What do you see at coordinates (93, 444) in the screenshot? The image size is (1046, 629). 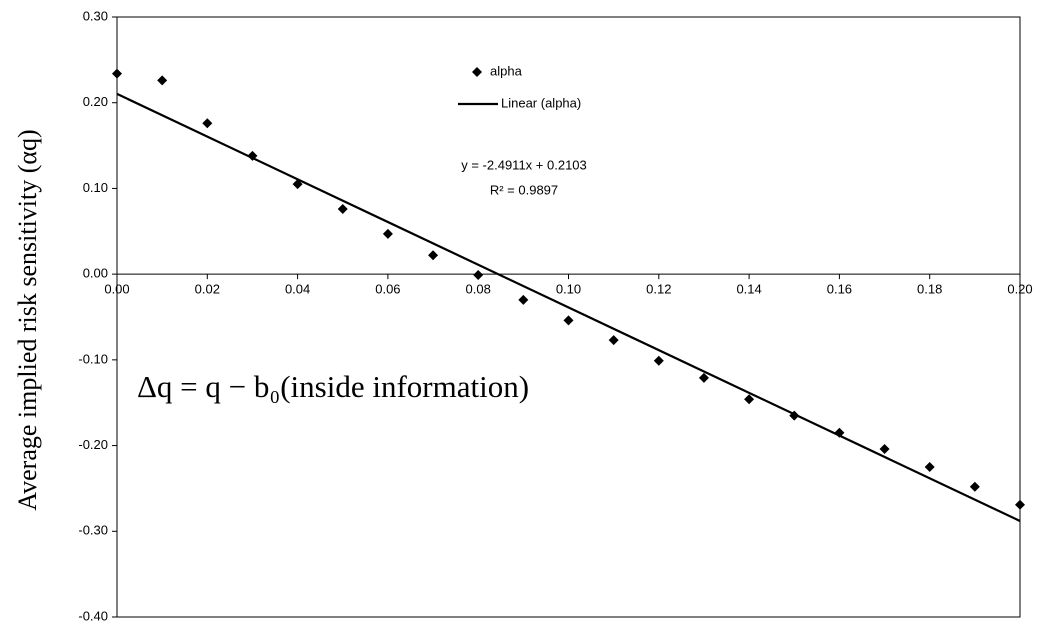 I see `y-tick-label: -0.20` at bounding box center [93, 444].